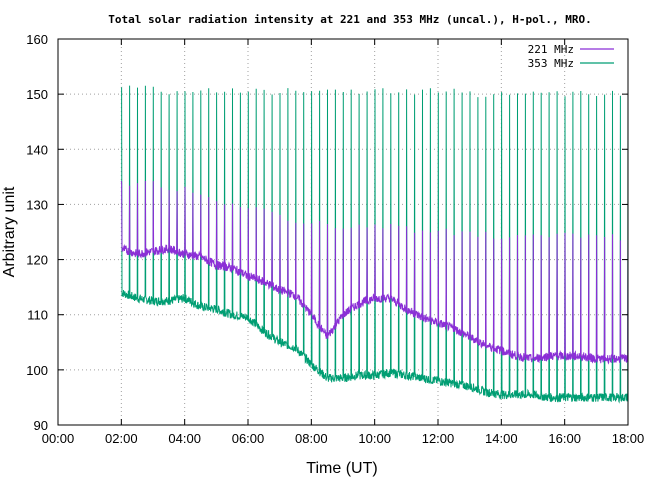 This screenshot has width=650, height=480. Describe the element at coordinates (37, 260) in the screenshot. I see `y-tick-label: 120` at that location.